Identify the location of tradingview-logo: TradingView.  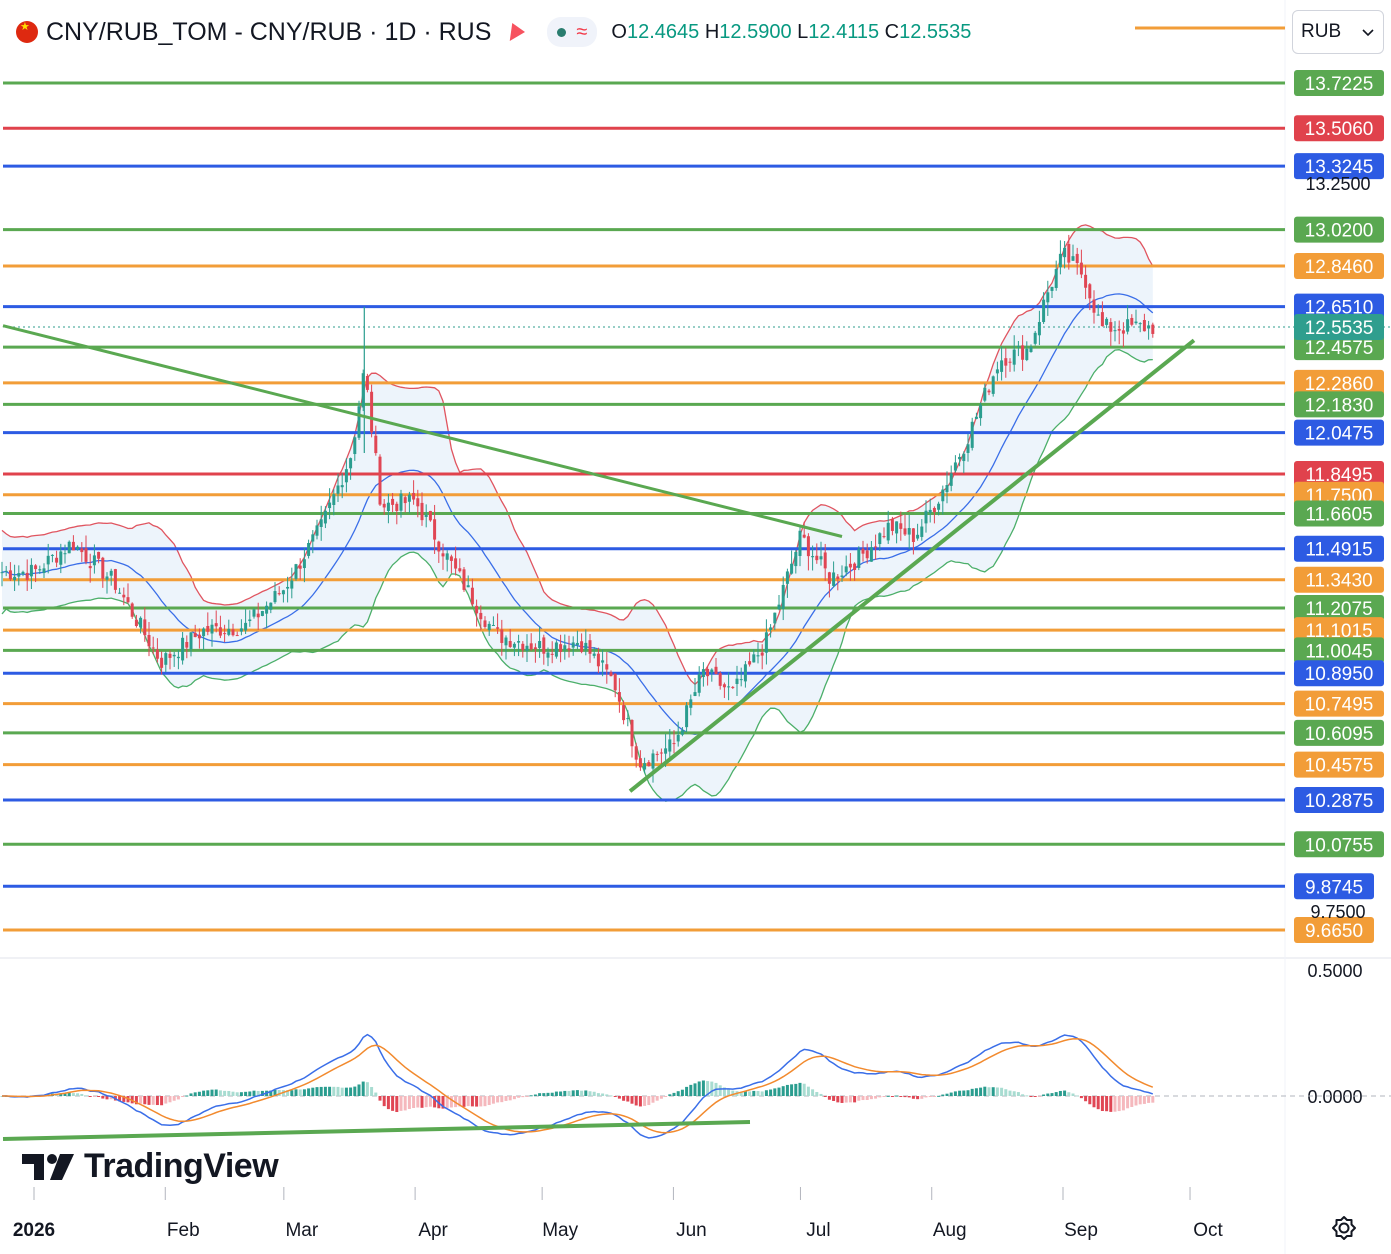
(150, 1166).